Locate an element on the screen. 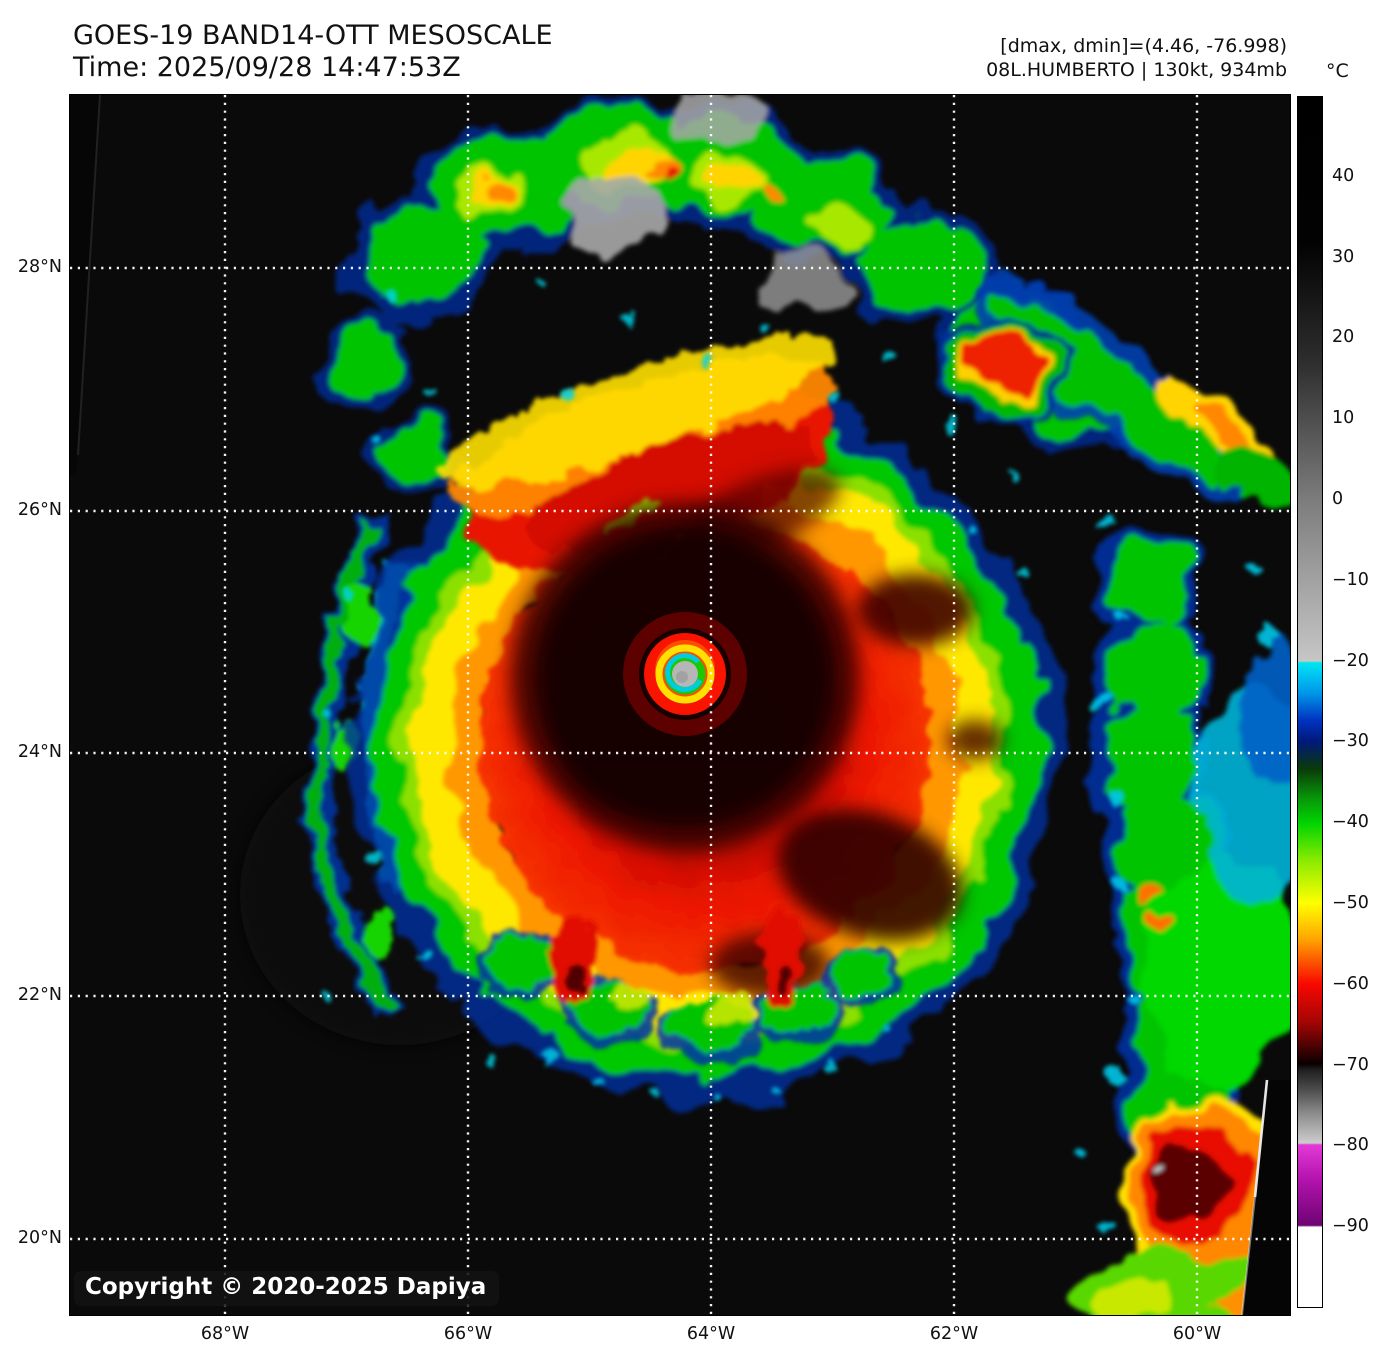 Image resolution: width=1390 pixels, height=1359 pixels. time-label: Time: 2025/09/28 14:47:53Z is located at coordinates (267, 67).